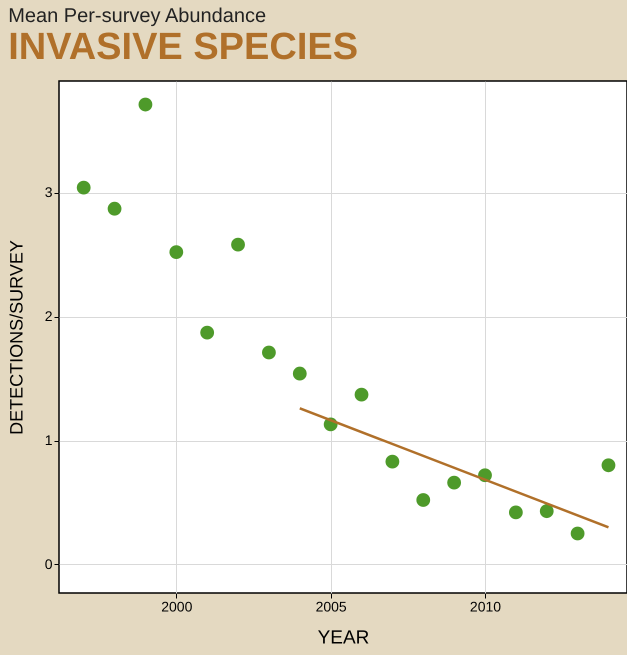  I want to click on y-tick-label: 3, so click(48, 192).